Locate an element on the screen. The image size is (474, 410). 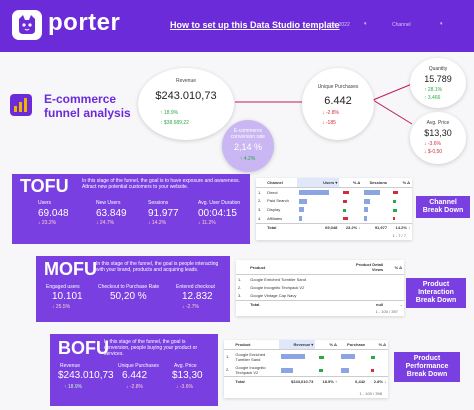
table-row: 3. Display is located at coordinates (334, 209).